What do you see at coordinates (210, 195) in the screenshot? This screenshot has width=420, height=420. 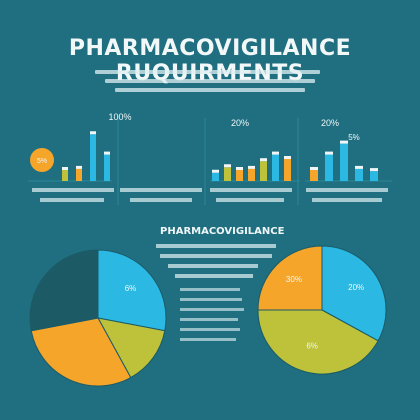 I see `caption-lines` at bounding box center [210, 195].